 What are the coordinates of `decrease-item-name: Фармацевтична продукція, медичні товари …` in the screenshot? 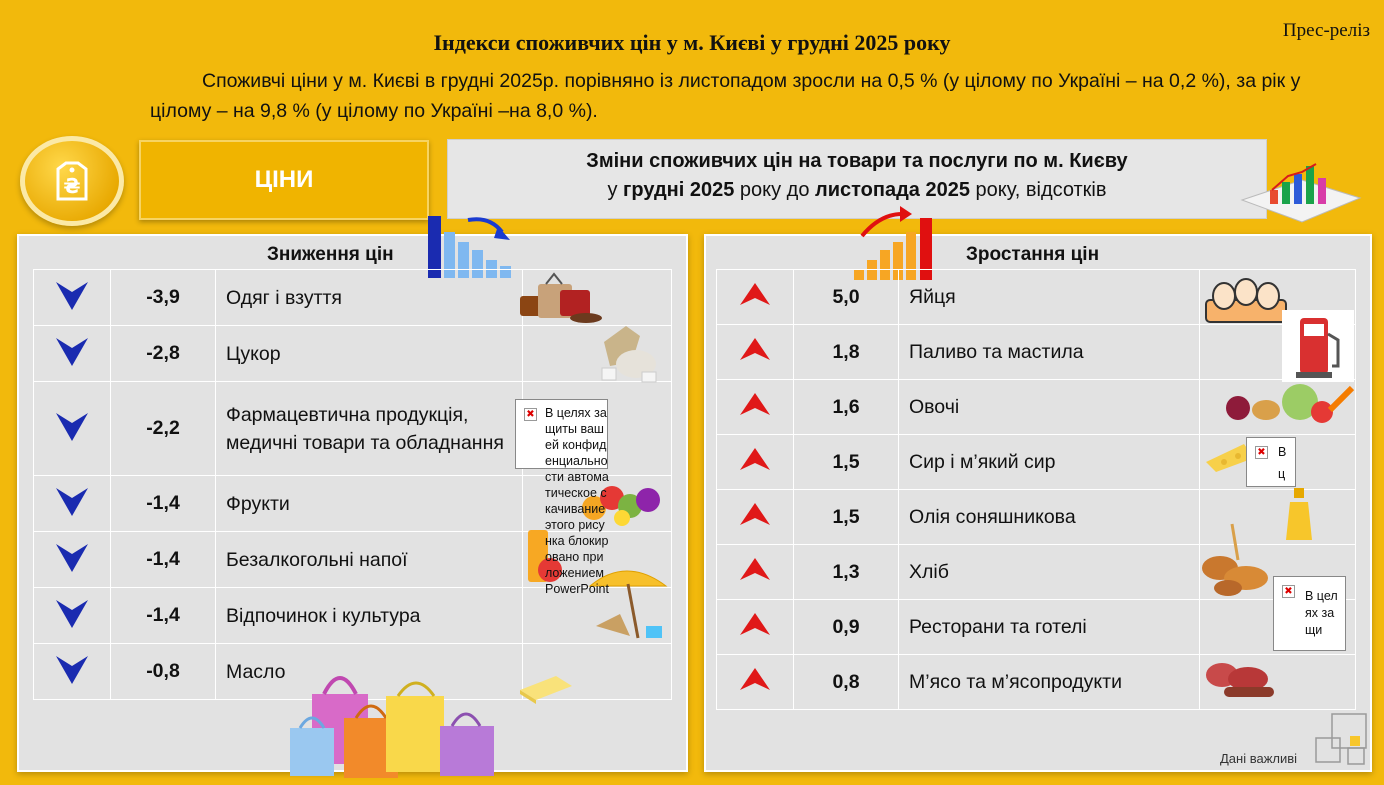 It's located at (369, 428).